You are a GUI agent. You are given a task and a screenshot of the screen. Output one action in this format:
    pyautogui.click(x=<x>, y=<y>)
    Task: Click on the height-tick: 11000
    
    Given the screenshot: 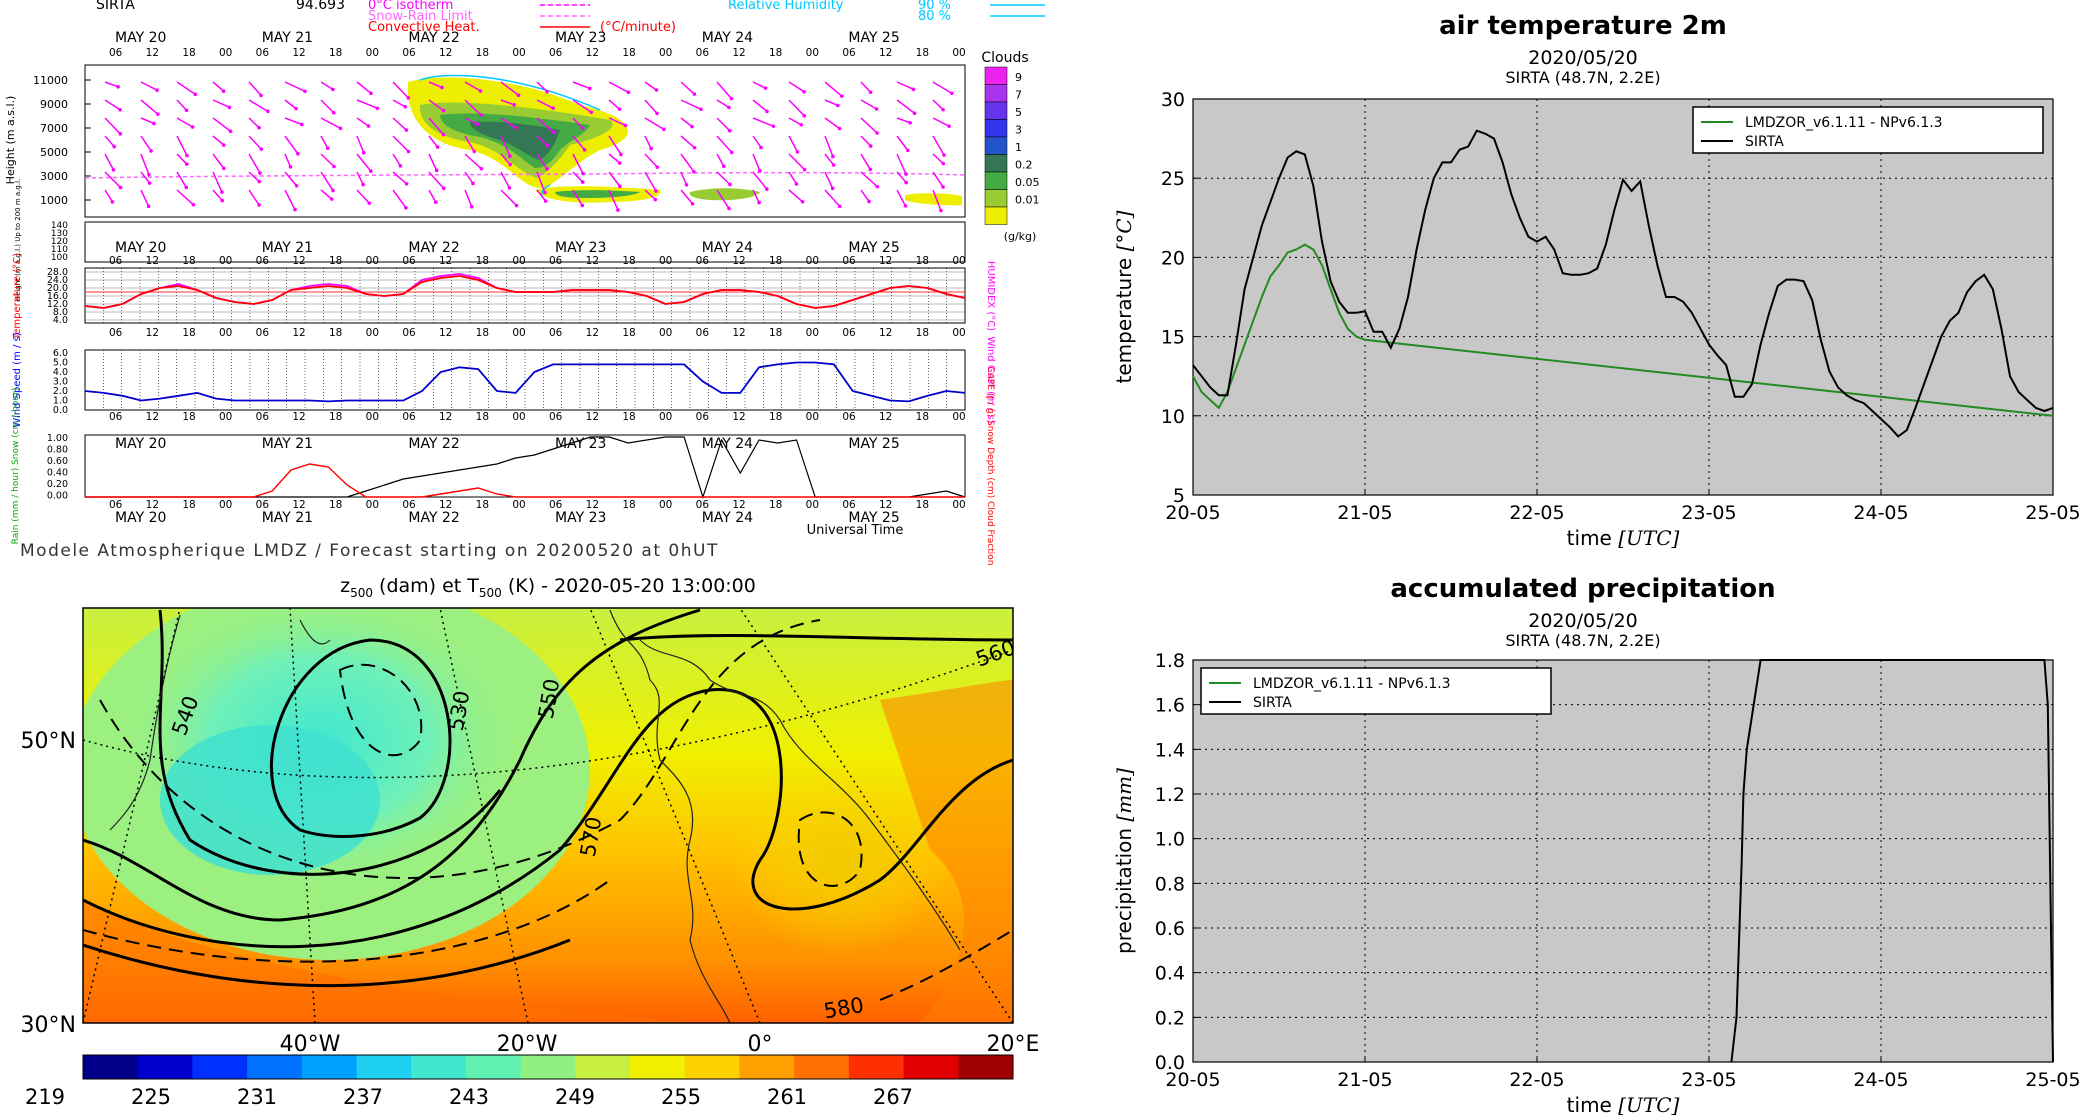 What is the action you would take?
    pyautogui.click(x=50, y=80)
    